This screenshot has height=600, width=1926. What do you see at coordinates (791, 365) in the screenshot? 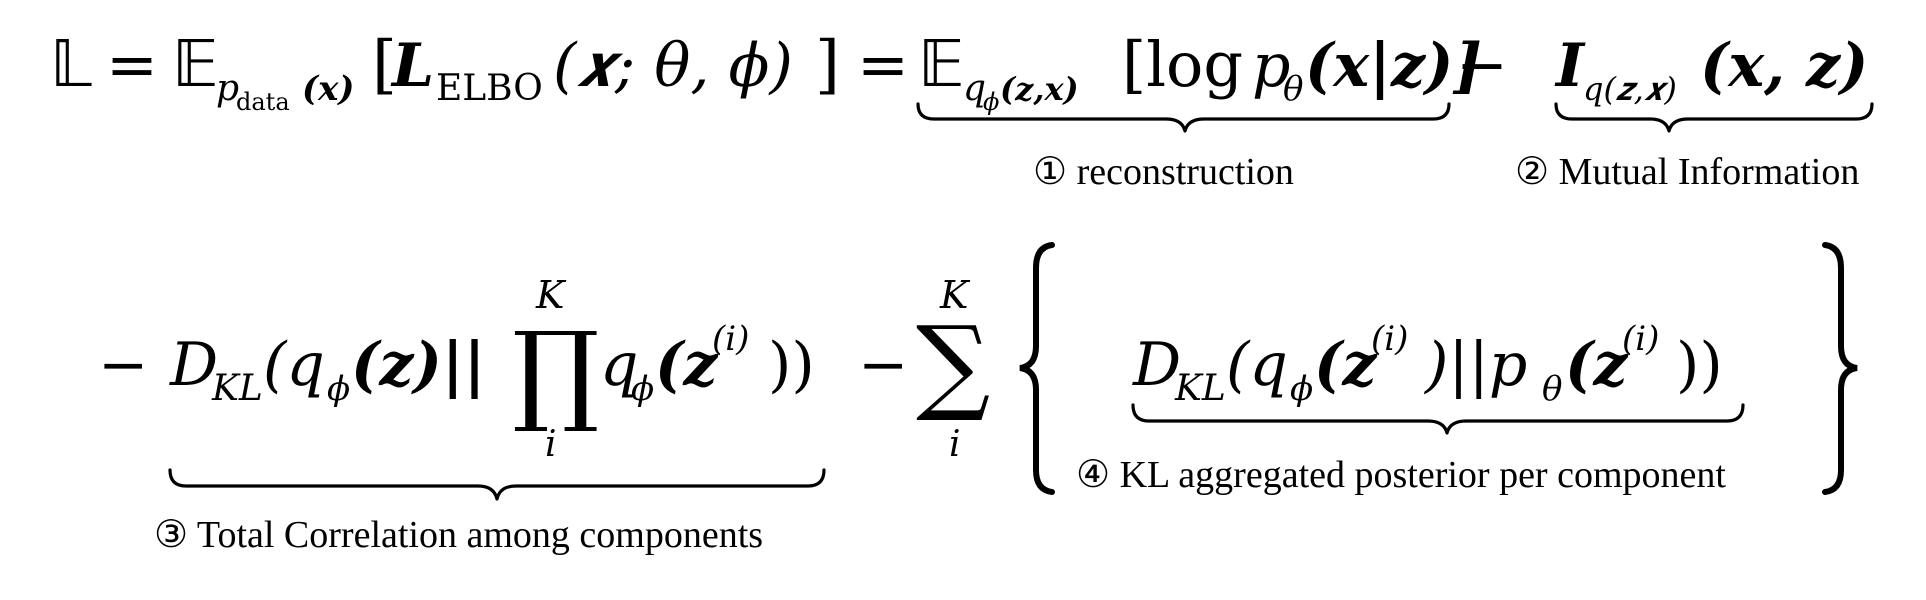
I see `tc-args-d: ))` at bounding box center [791, 365].